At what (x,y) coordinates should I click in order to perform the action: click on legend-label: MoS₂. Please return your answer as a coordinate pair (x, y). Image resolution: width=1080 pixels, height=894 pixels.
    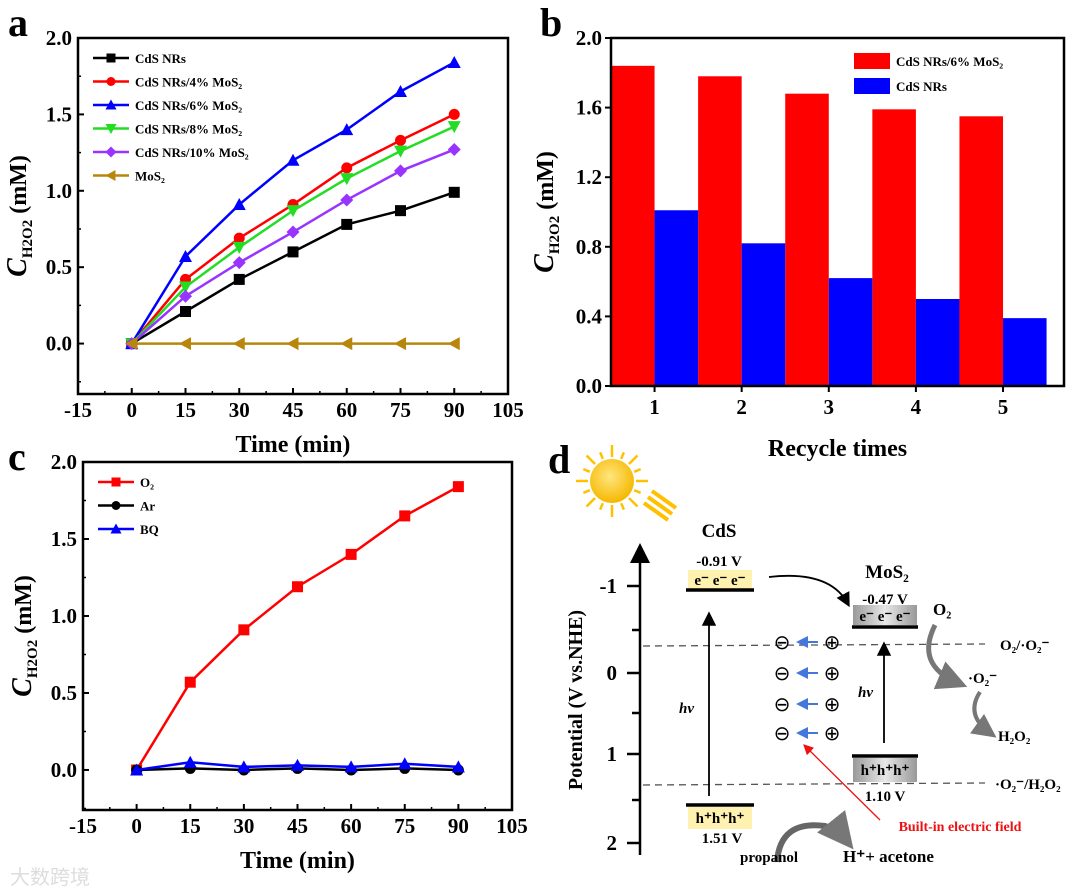
    Looking at the image, I should click on (150, 176).